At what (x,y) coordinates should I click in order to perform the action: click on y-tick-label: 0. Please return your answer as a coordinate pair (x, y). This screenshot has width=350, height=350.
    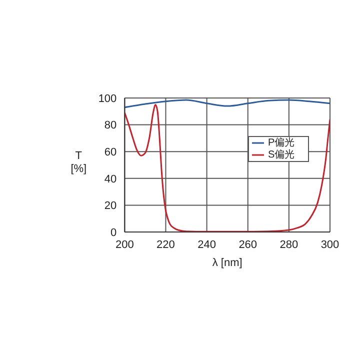
    Looking at the image, I should click on (113, 232).